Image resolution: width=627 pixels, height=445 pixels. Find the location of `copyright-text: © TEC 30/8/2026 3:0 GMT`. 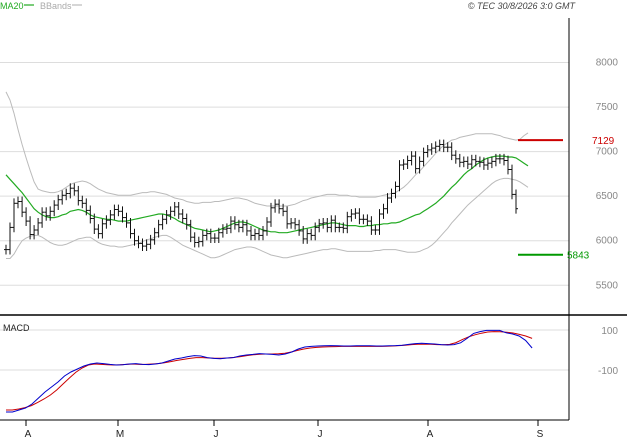

copyright-text: © TEC 30/8/2026 3:0 GMT is located at coordinates (522, 6).